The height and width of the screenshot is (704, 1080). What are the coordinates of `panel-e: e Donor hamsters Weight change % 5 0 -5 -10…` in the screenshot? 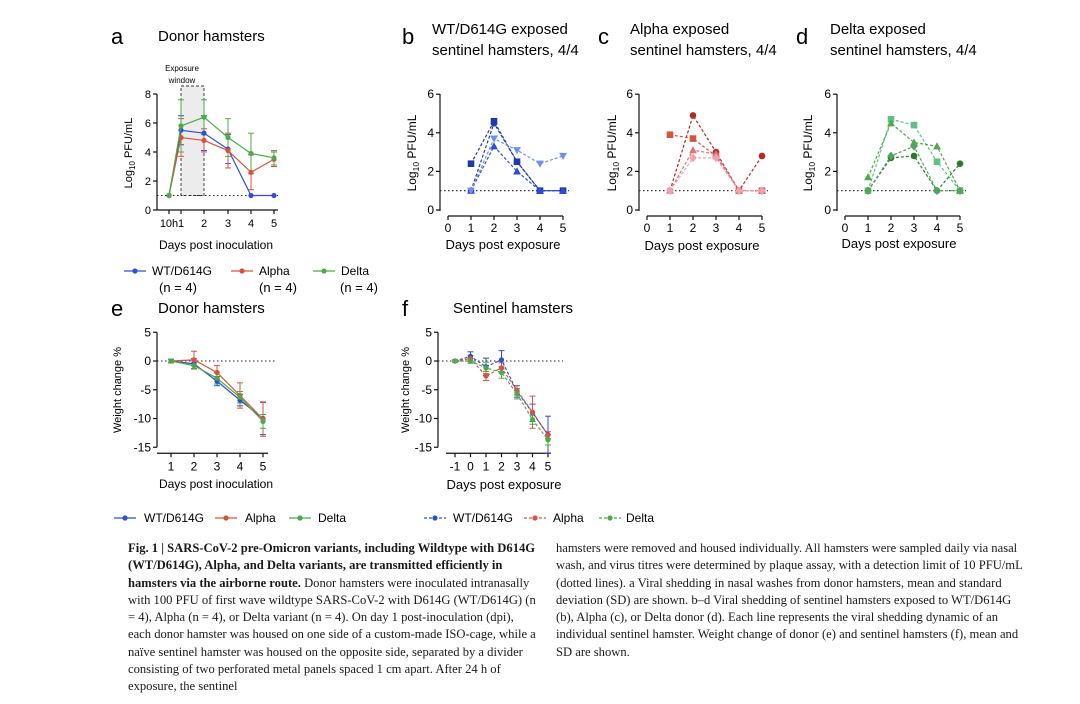 It's located at (228, 410).